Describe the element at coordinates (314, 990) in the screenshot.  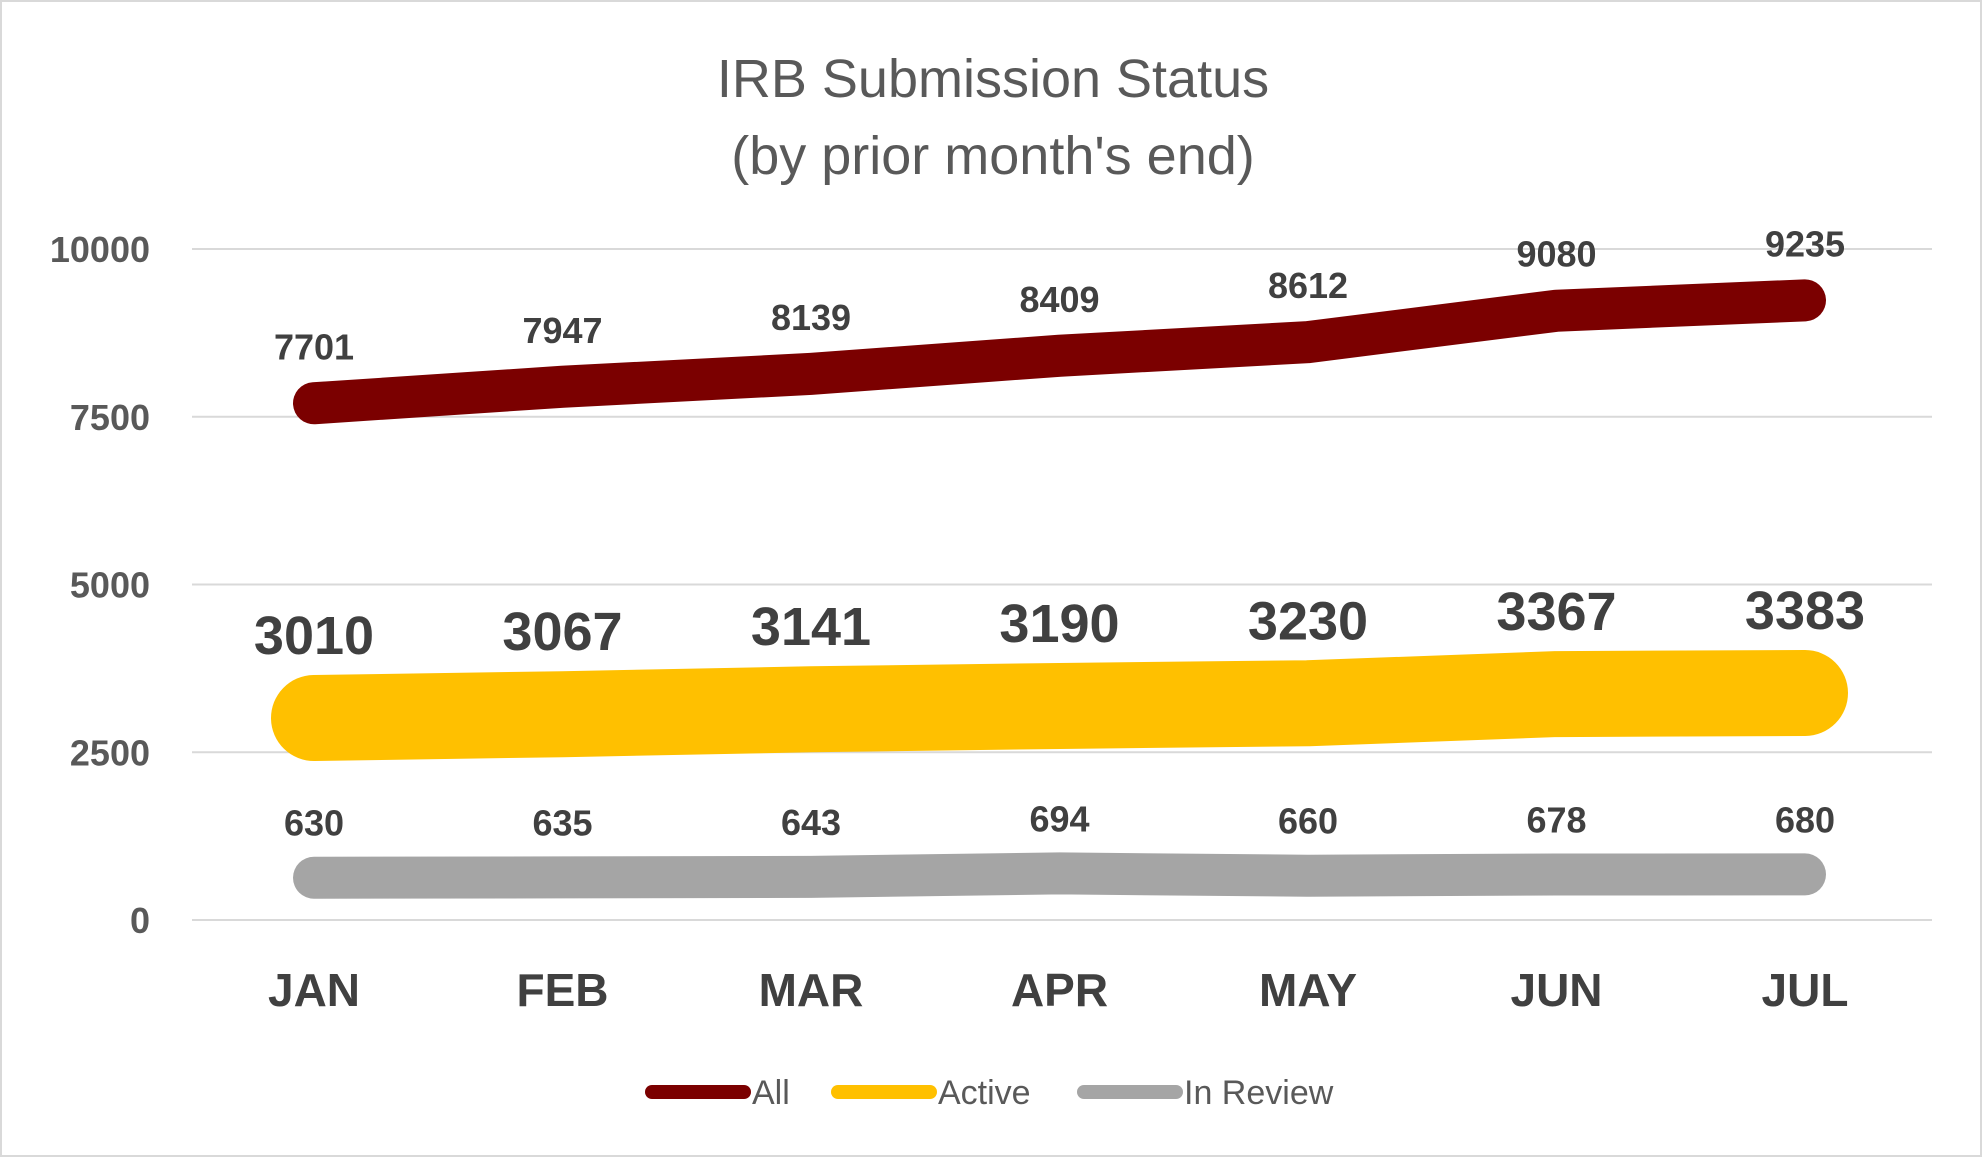
I see `x-tick-label-jan: JAN` at that location.